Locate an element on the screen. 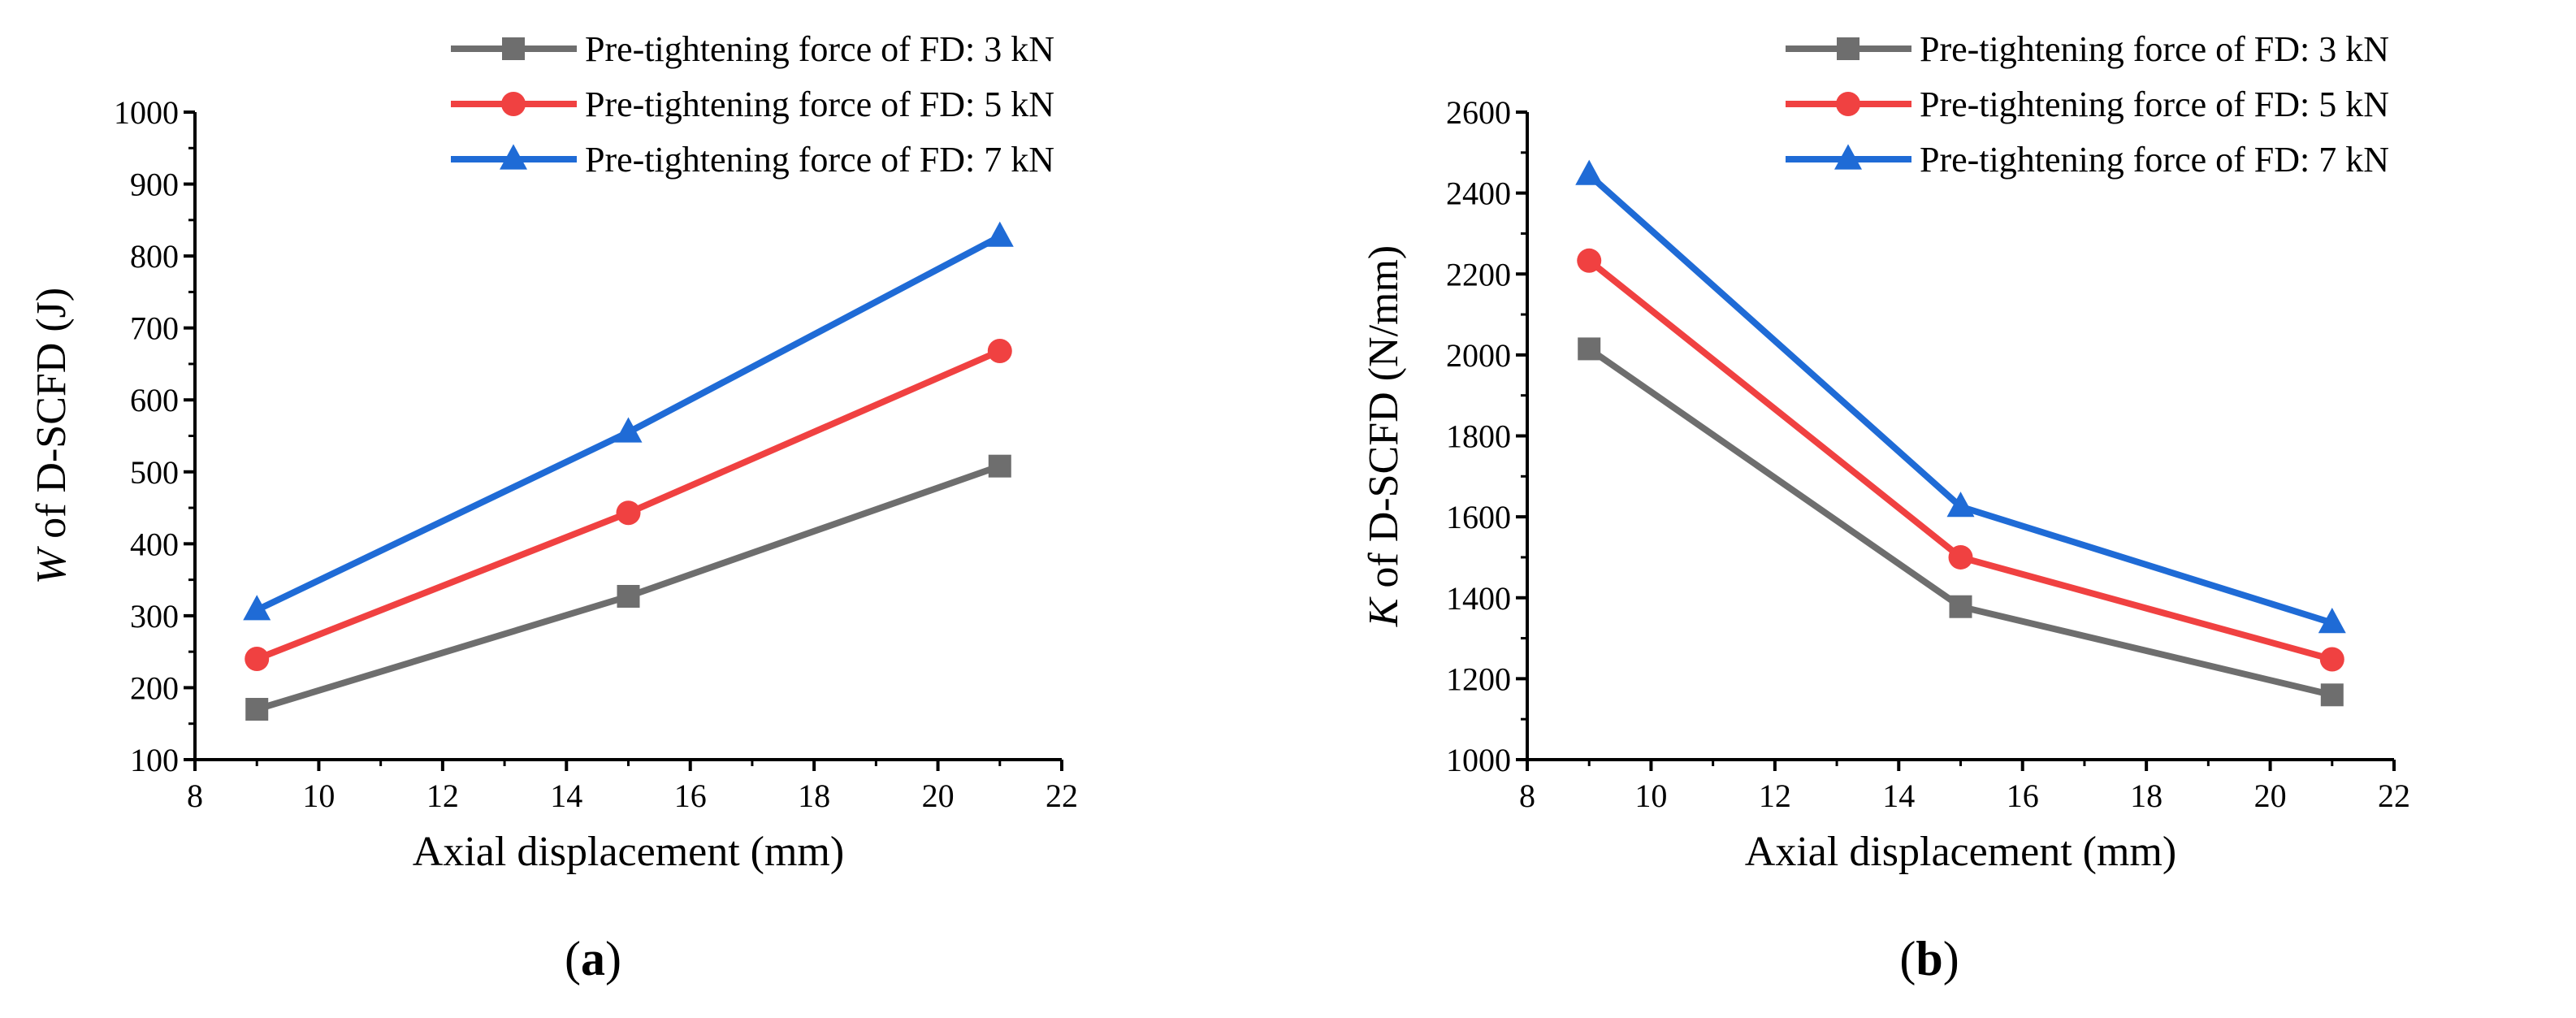  y-tick-label: 2000 is located at coordinates (1479, 355).